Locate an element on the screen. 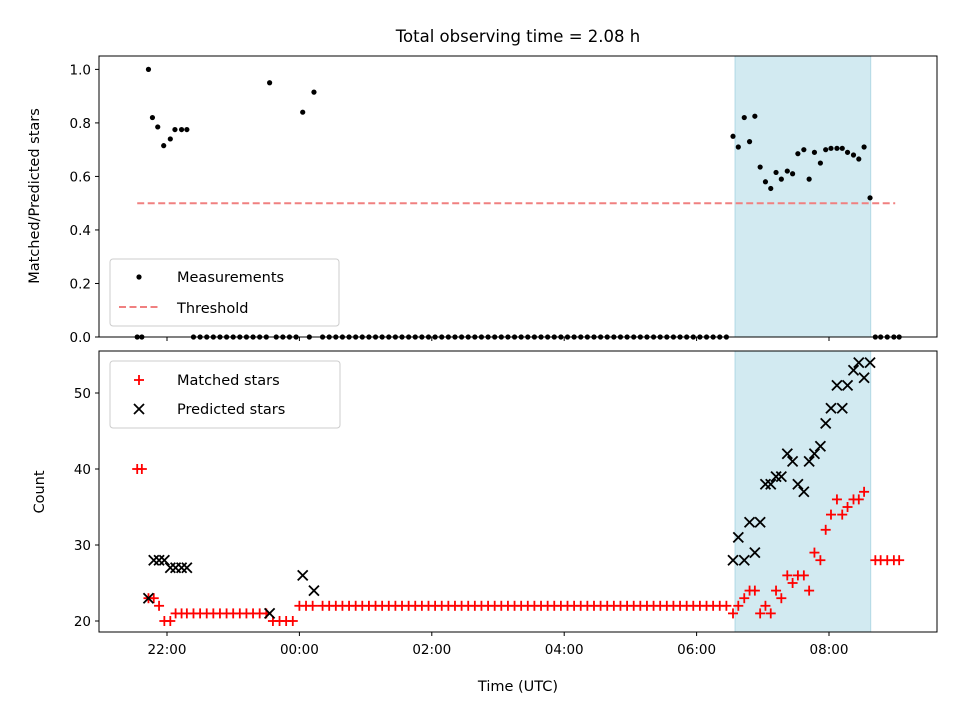 The image size is (960, 720). bottom-y-axis-label: Count is located at coordinates (40, 491).